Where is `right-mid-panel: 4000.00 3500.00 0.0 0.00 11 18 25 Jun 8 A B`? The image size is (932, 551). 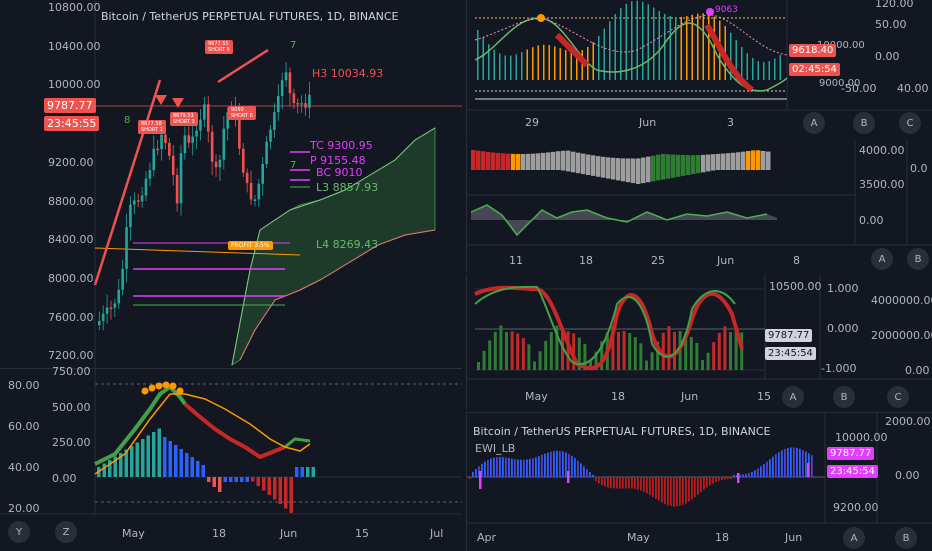
right-mid-panel: 4000.00 3500.00 0.0 0.00 11 18 25 Jun 8 A B is located at coordinates (699, 206).